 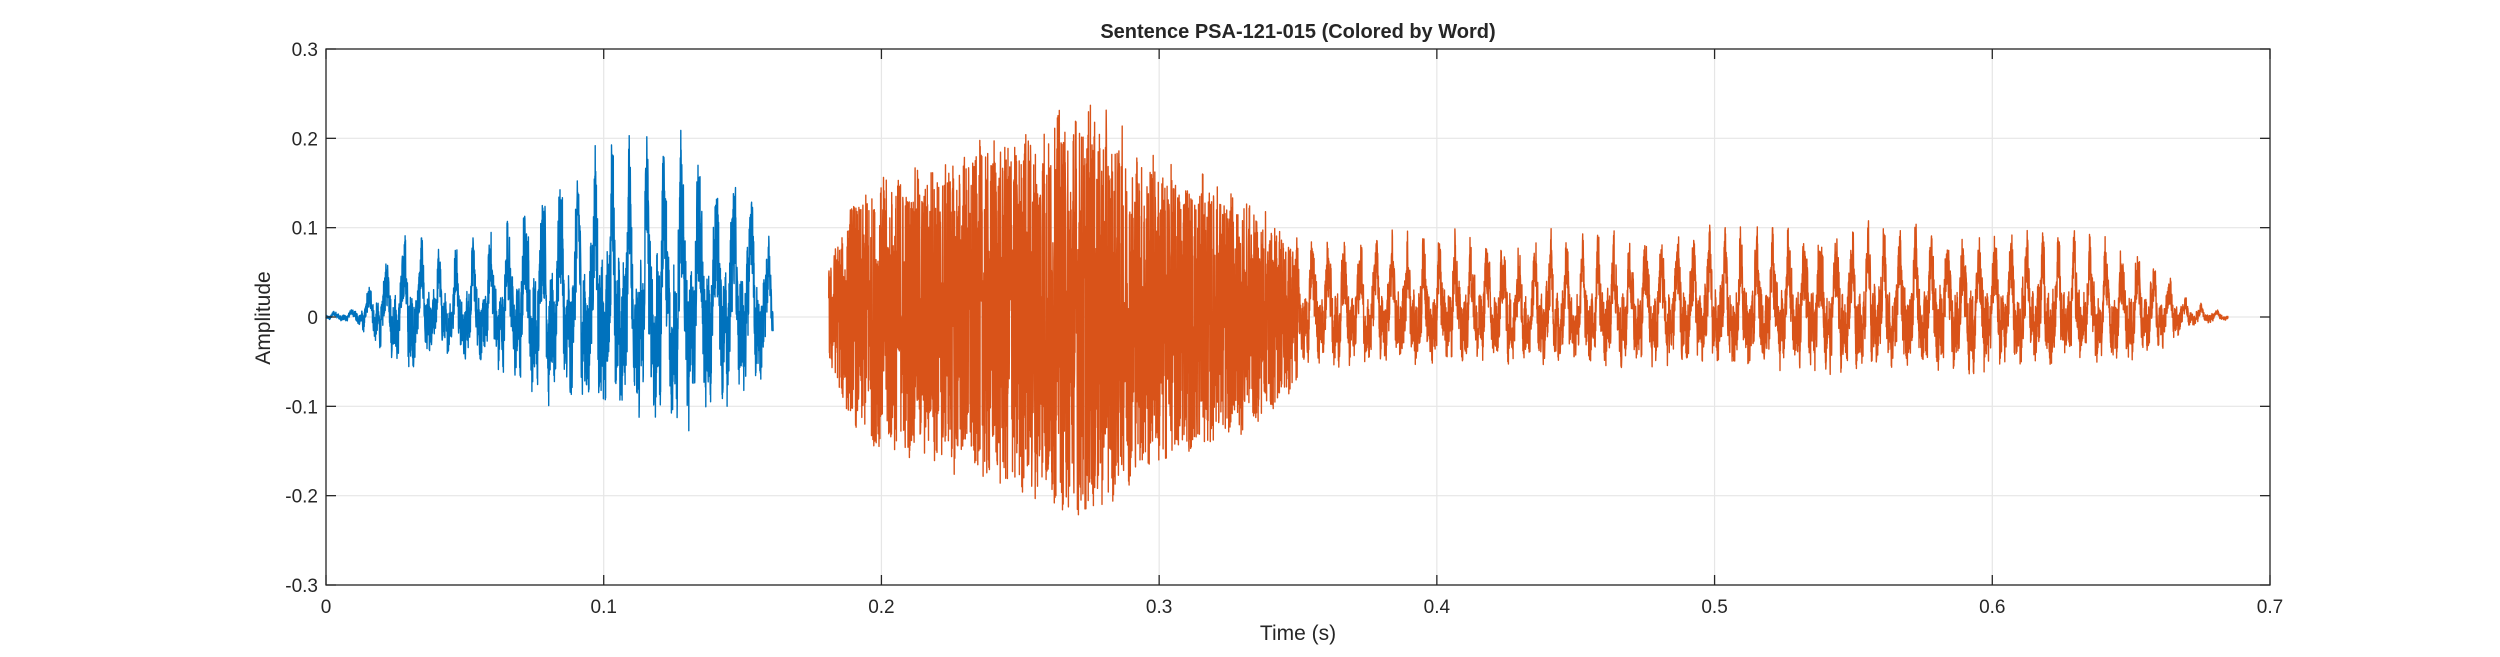 I want to click on x-tick-label: 0.1, so click(x=604, y=607).